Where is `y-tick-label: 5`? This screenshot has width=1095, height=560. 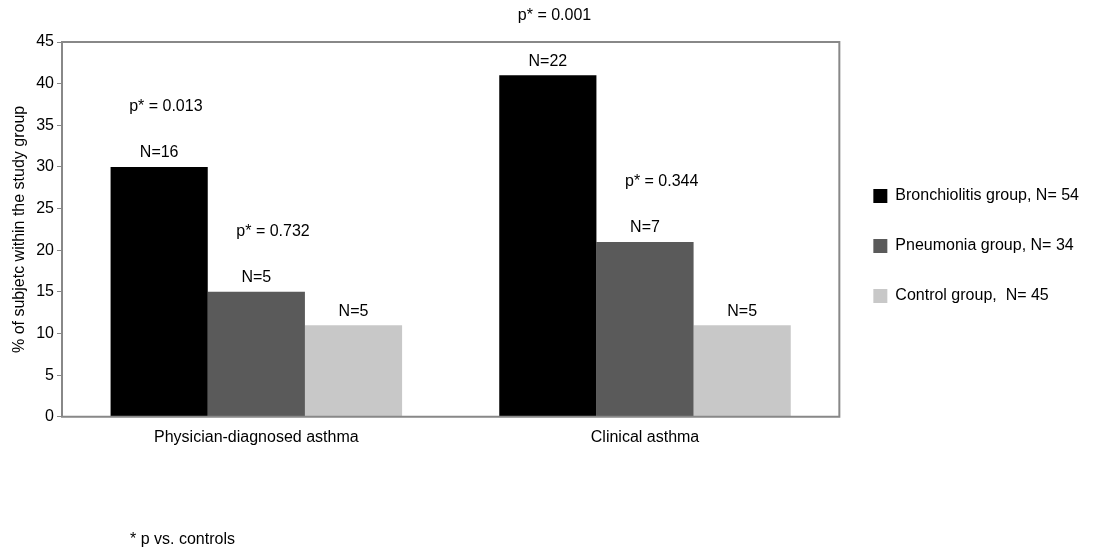
y-tick-label: 5 is located at coordinates (50, 374).